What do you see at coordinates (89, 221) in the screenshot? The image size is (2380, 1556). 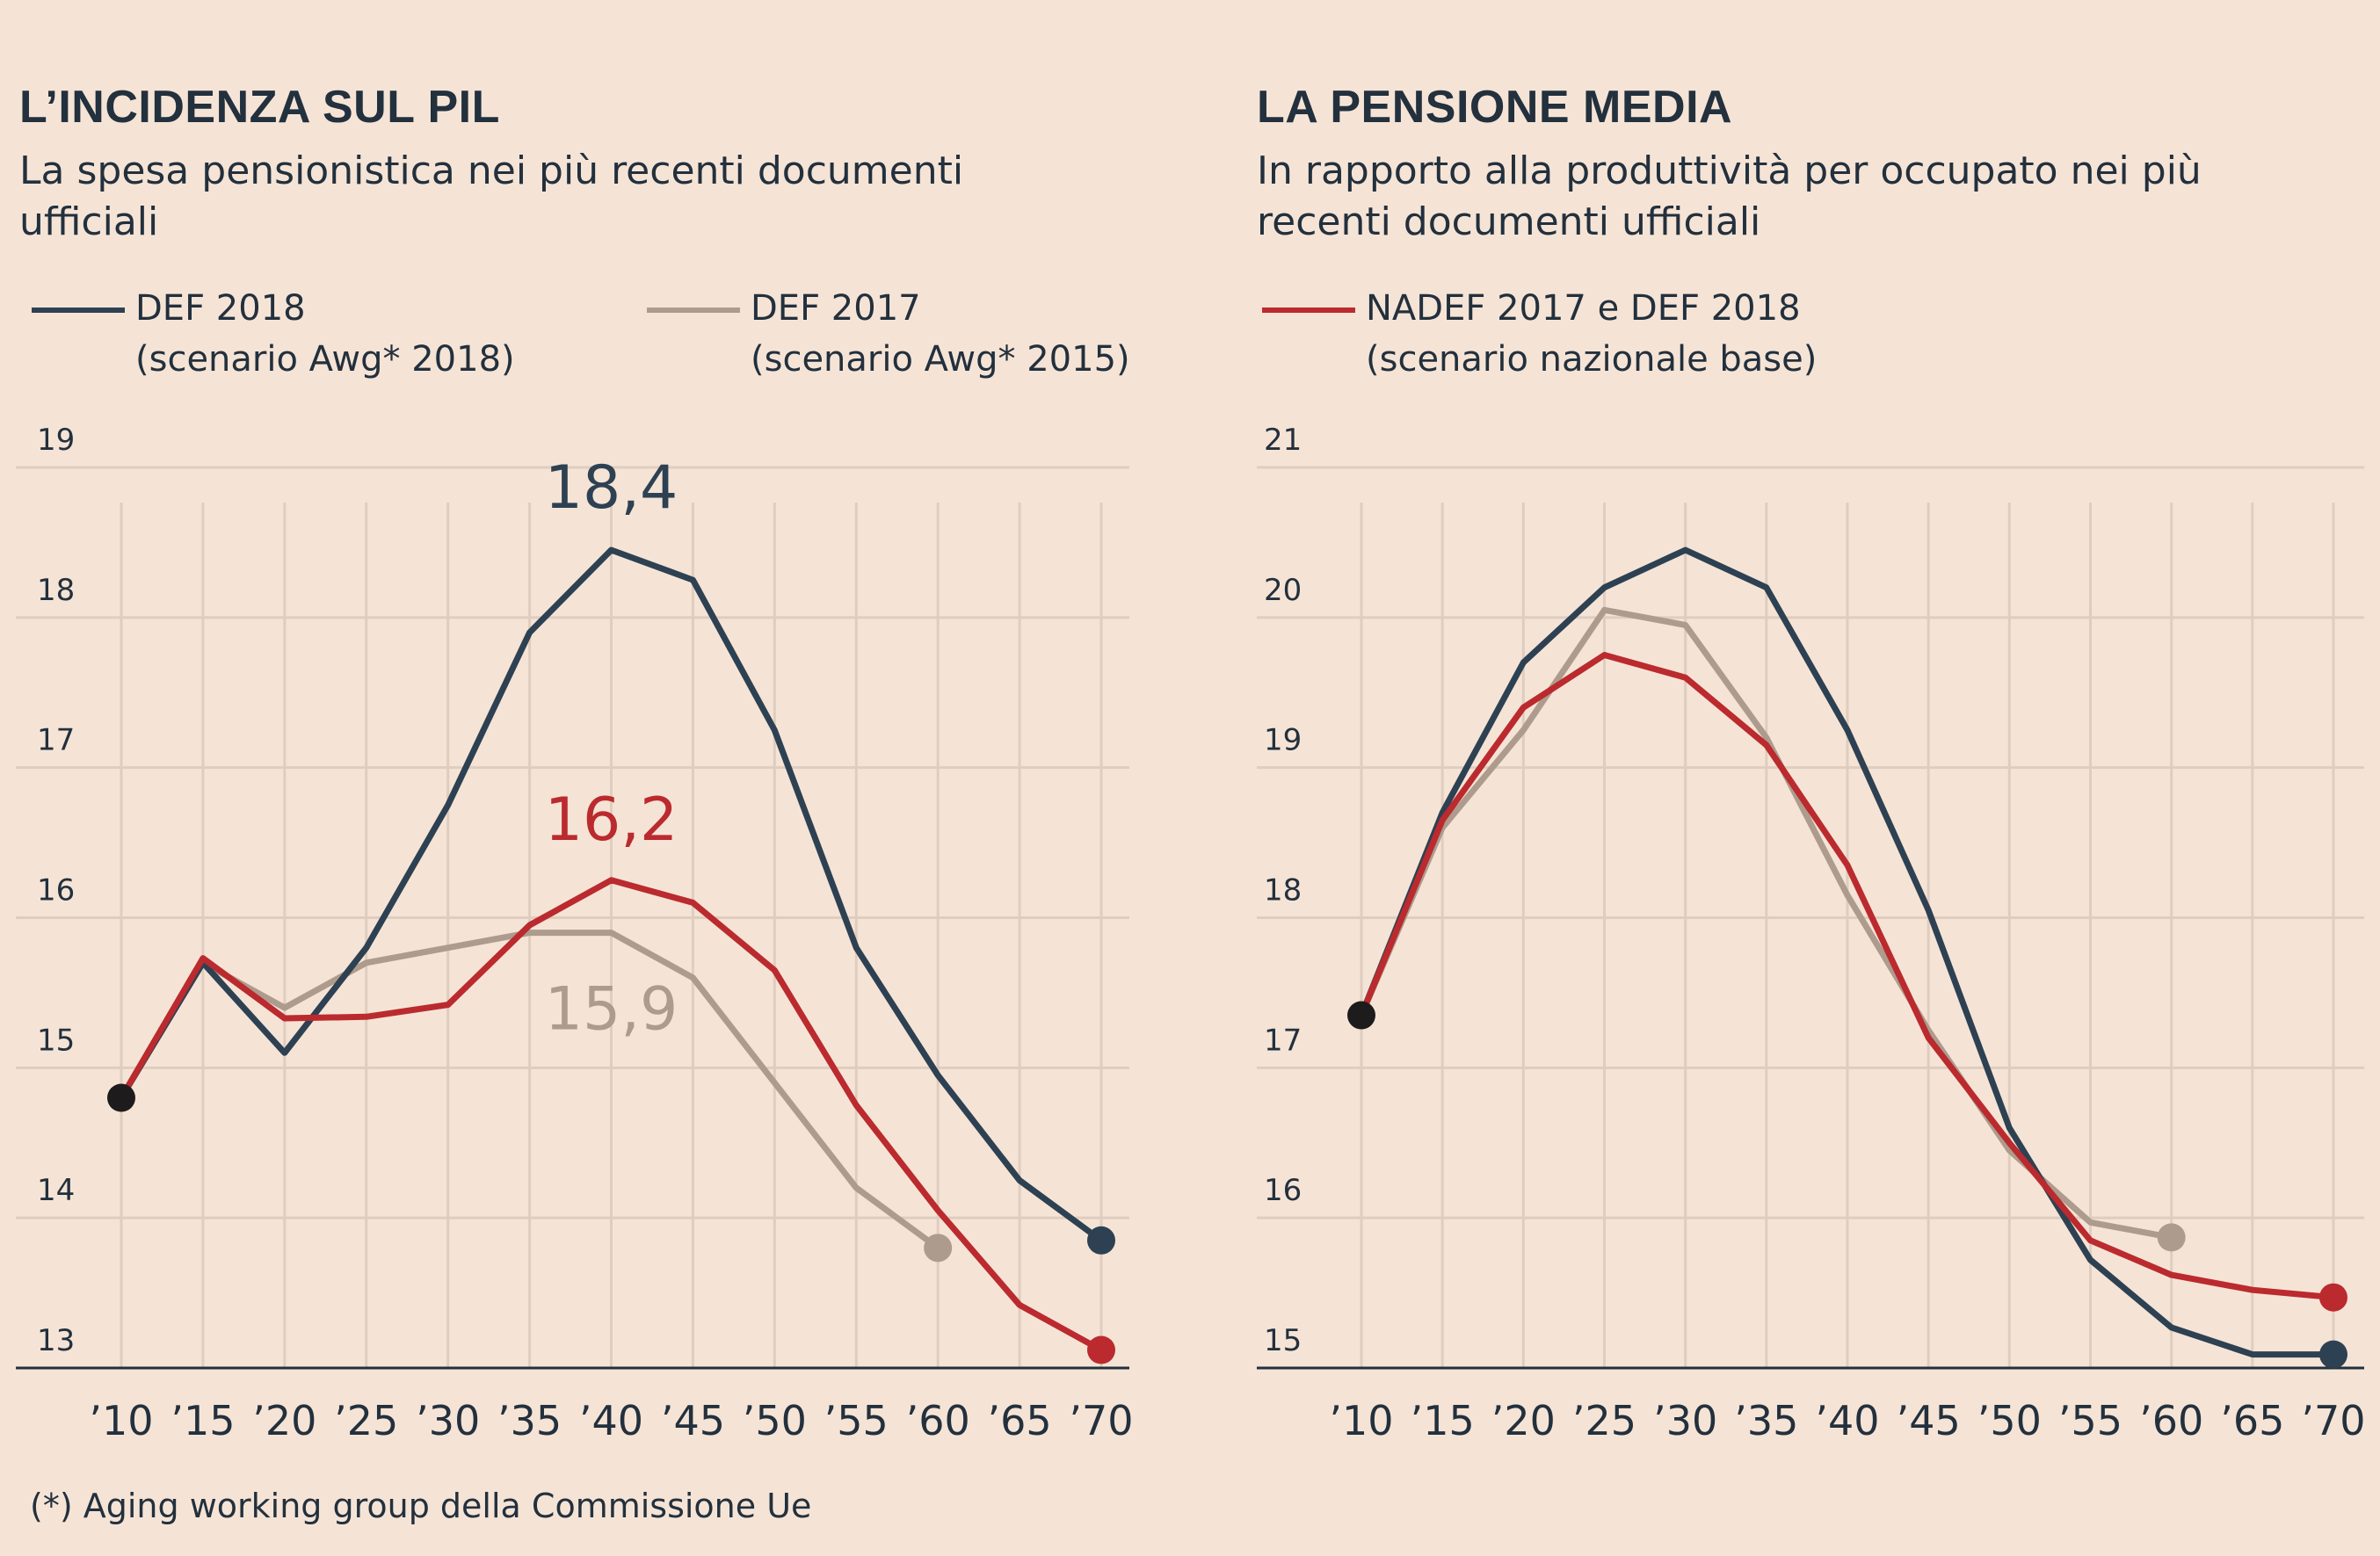 I see `left-subtitle-line-2: ufficiali` at bounding box center [89, 221].